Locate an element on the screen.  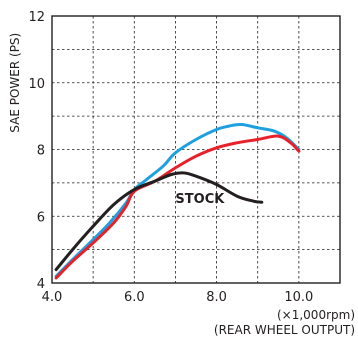
x-tick-label: 6.0 is located at coordinates (134, 297).